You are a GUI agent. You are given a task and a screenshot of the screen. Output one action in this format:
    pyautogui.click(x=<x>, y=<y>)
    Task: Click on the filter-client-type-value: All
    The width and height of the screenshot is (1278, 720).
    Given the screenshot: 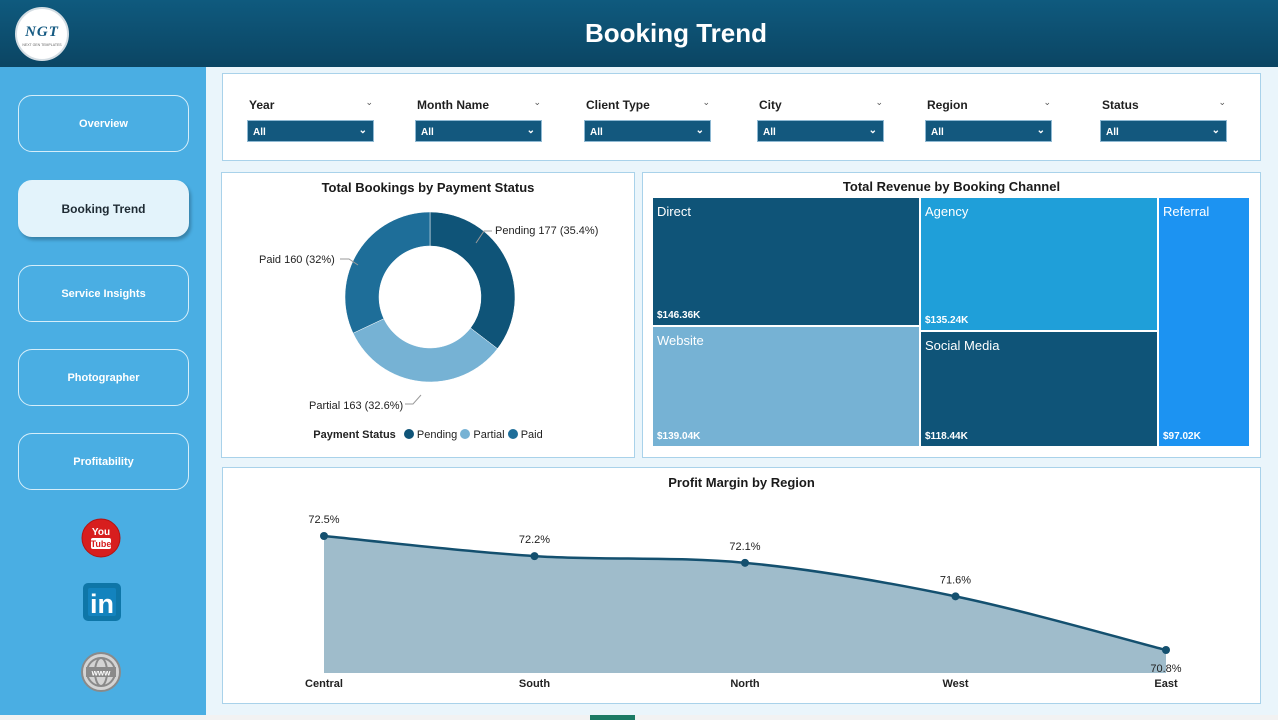 What is the action you would take?
    pyautogui.click(x=596, y=132)
    